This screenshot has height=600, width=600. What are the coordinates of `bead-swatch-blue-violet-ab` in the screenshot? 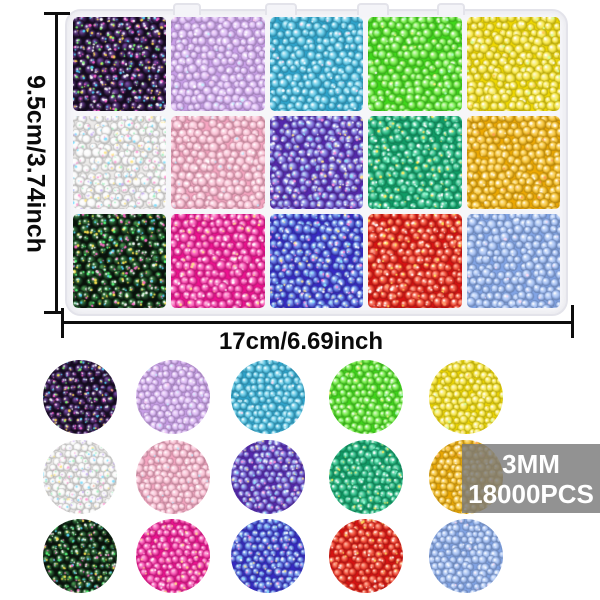 It's located at (268, 556).